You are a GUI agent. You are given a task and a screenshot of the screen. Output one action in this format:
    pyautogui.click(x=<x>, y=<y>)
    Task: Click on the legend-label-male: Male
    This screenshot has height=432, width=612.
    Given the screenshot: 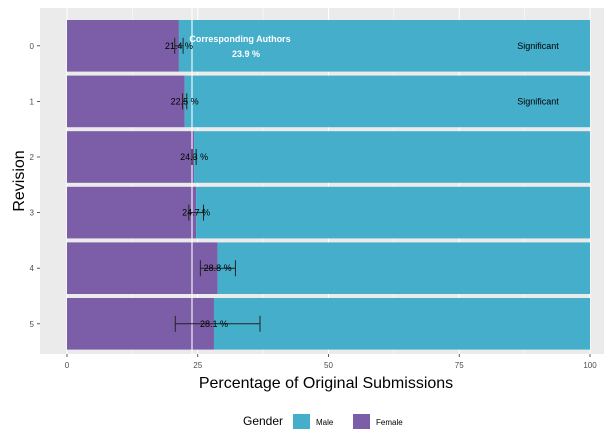 What is the action you would take?
    pyautogui.click(x=325, y=422)
    